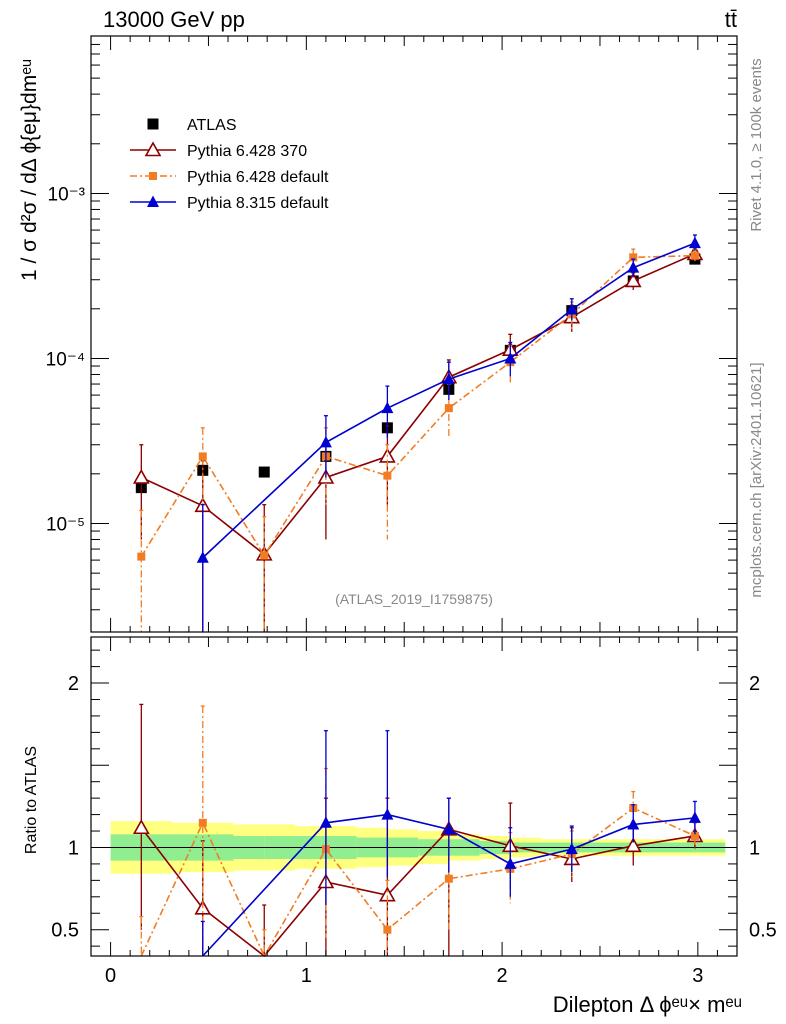 This screenshot has width=786, height=1024. What do you see at coordinates (756, 479) in the screenshot?
I see `mcplots-label: mcplots.cern.ch [arXiv:2401.10621]` at bounding box center [756, 479].